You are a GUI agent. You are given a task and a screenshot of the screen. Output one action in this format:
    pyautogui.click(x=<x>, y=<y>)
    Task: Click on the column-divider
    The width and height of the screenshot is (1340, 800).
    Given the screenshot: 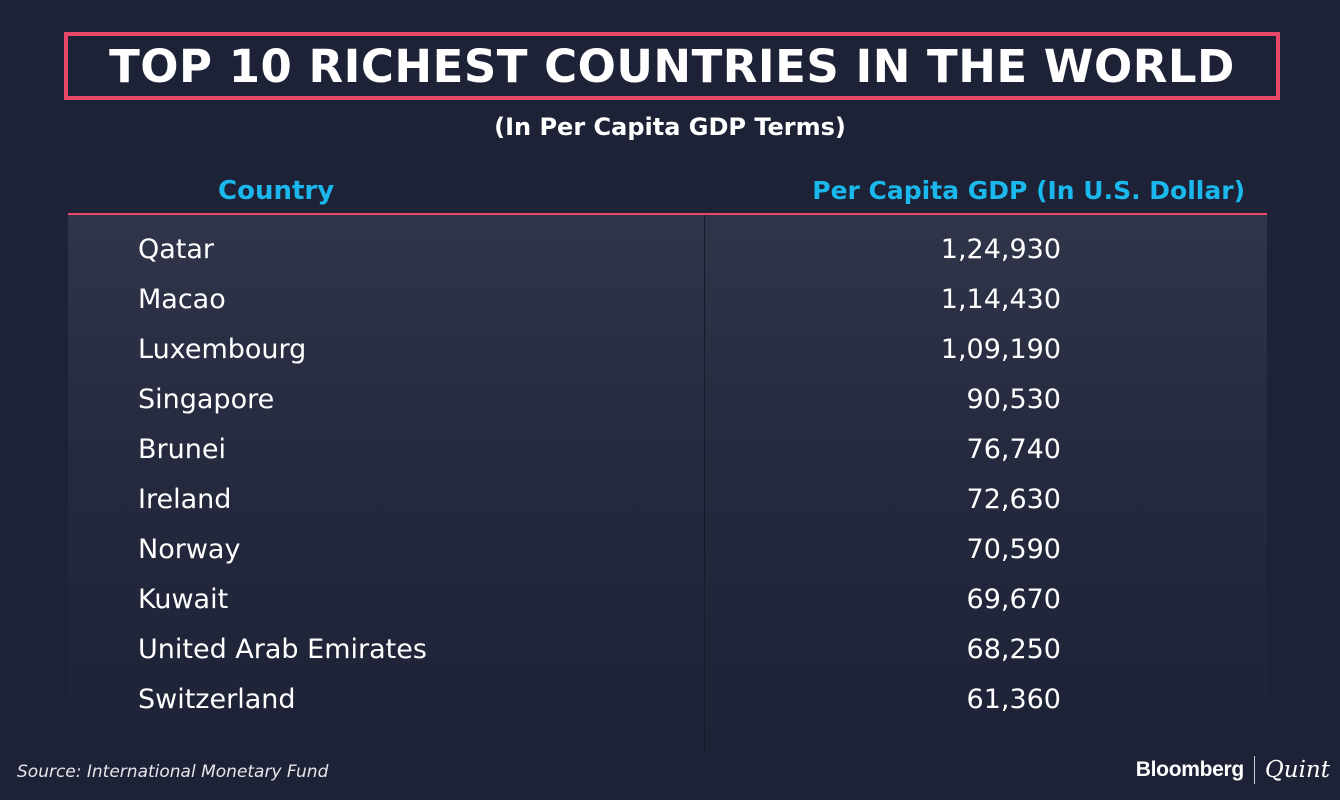 What is the action you would take?
    pyautogui.click(x=704, y=484)
    